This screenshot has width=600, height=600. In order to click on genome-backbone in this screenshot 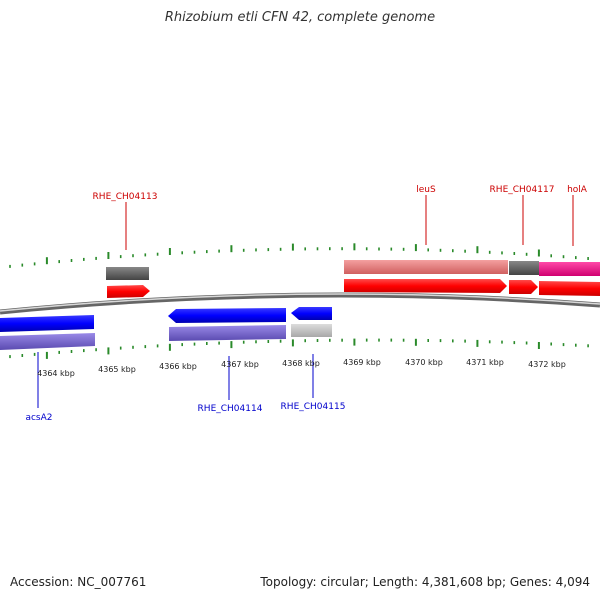, I will do `click(300, 303)`.